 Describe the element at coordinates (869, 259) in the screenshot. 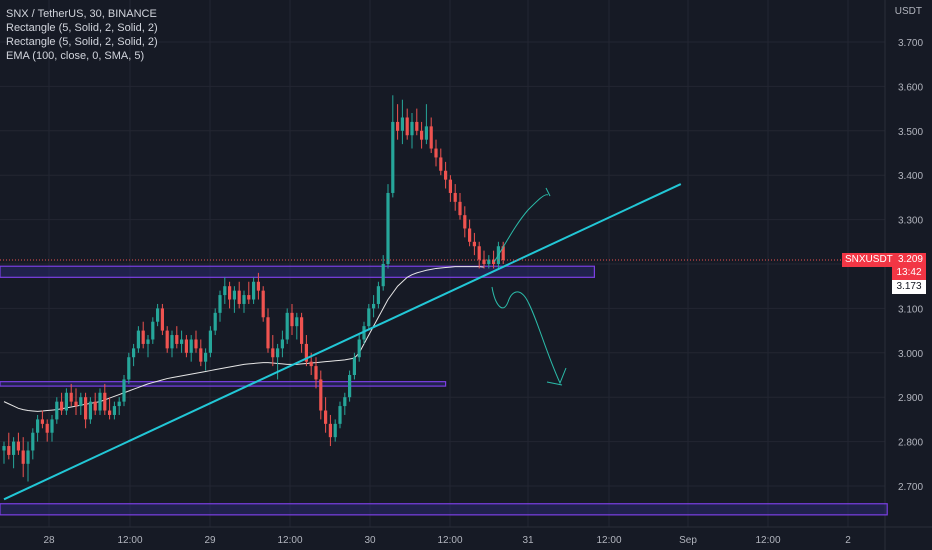

I see `last-price-ticker: SNXUSDT` at that location.